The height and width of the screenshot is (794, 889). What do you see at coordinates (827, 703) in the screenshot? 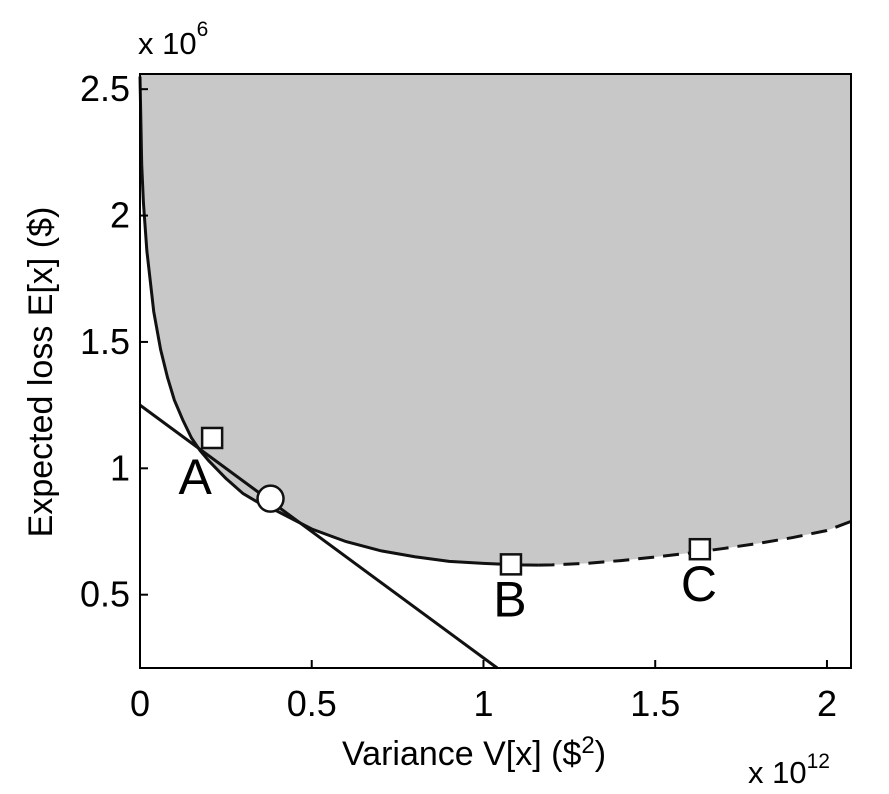
I see `x-axis-tick-label: 2` at bounding box center [827, 703].